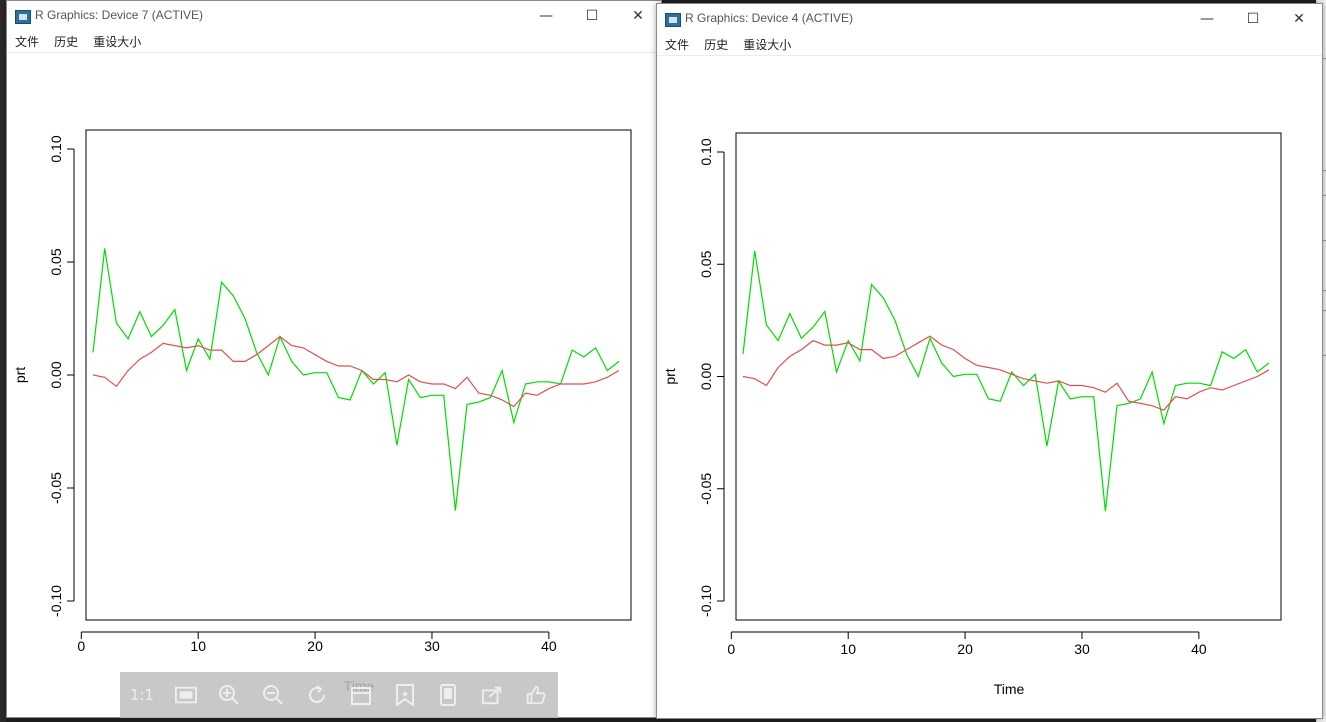 The width and height of the screenshot is (1326, 722). Describe the element at coordinates (989, 19) in the screenshot. I see `title-bar: R Graphics: Device 4 (ACTIVE) — ☐ ✕` at that location.